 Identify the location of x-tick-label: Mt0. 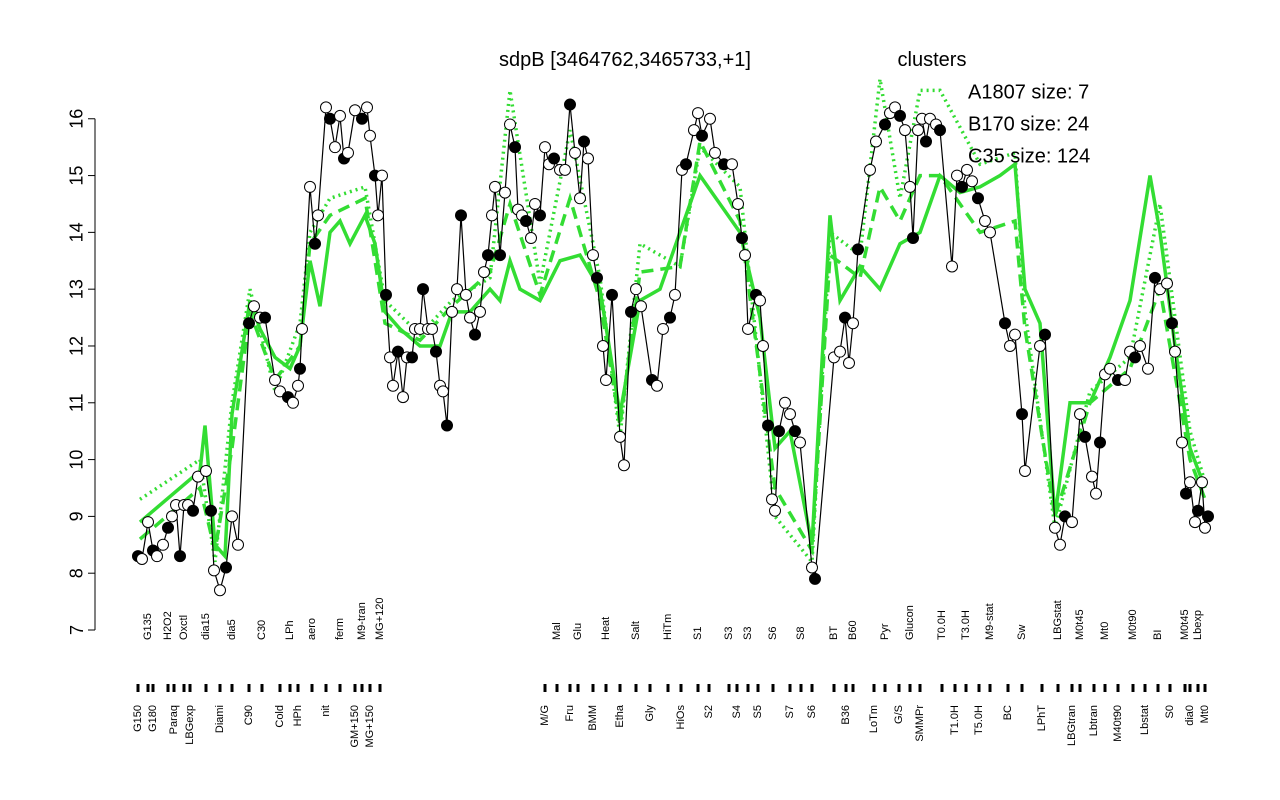
(1205, 714).